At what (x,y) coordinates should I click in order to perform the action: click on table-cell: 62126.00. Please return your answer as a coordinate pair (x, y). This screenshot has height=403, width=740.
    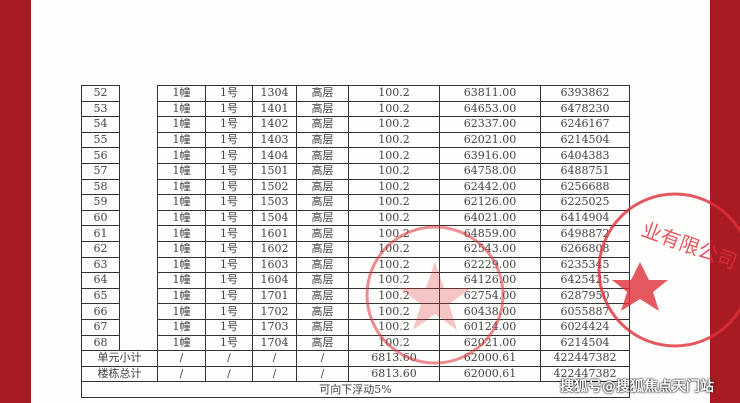
    Looking at the image, I should click on (490, 202).